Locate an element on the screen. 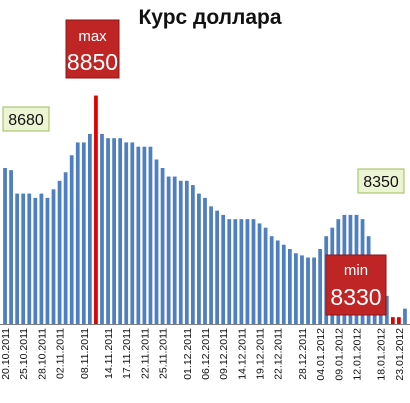 This screenshot has width=410, height=403. bar-29.11.2011 is located at coordinates (174, 250).